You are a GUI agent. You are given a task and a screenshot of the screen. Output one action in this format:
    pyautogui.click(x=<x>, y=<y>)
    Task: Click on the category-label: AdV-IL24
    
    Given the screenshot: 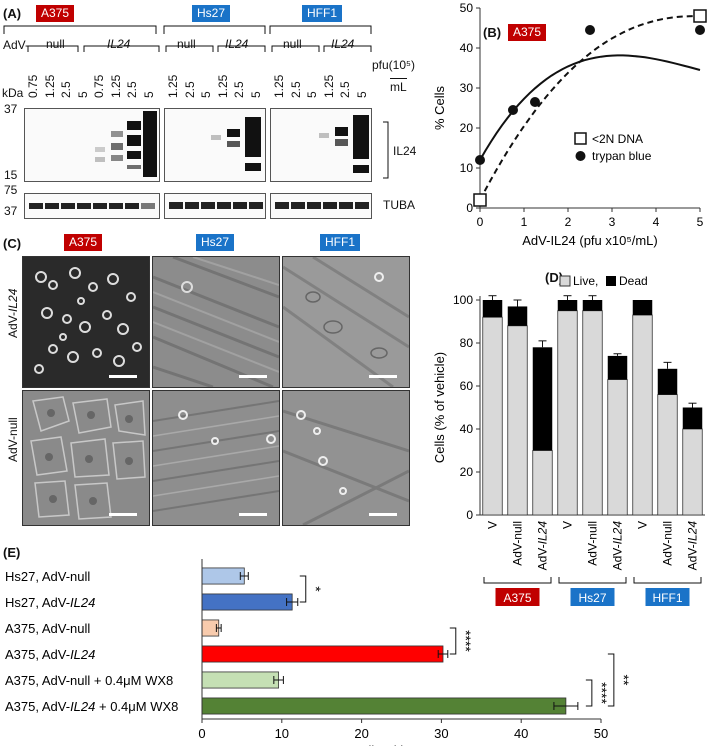 What is the action you would take?
    pyautogui.click(x=618, y=546)
    